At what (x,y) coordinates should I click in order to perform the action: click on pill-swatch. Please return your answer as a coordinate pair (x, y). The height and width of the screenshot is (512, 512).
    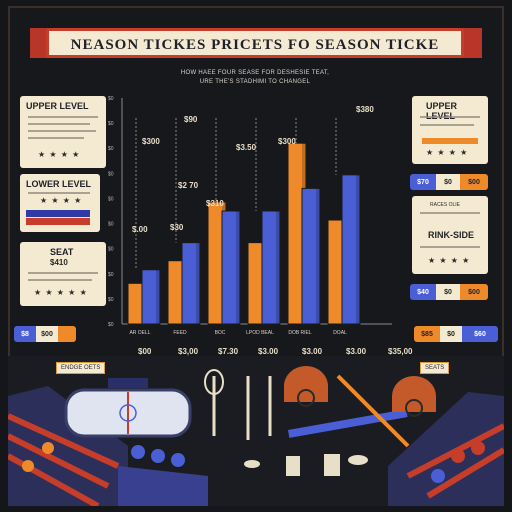
    Looking at the image, I should click on (67, 334).